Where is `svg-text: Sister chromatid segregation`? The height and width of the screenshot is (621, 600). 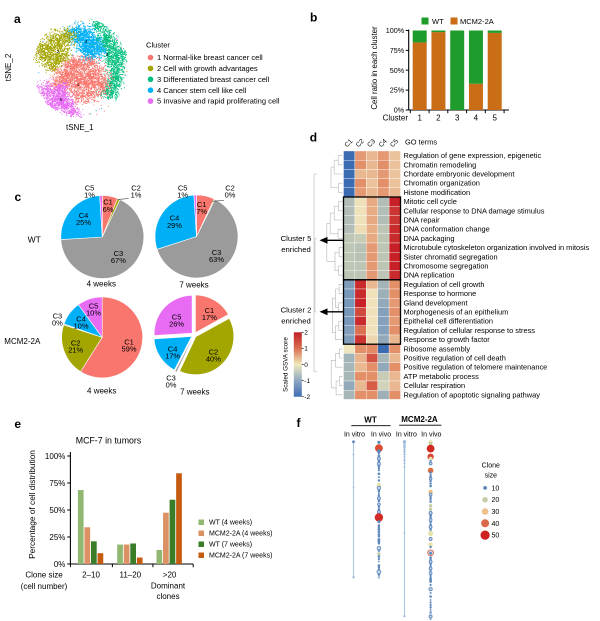
svg-text: Sister chromatid segregation is located at coordinates (451, 256).